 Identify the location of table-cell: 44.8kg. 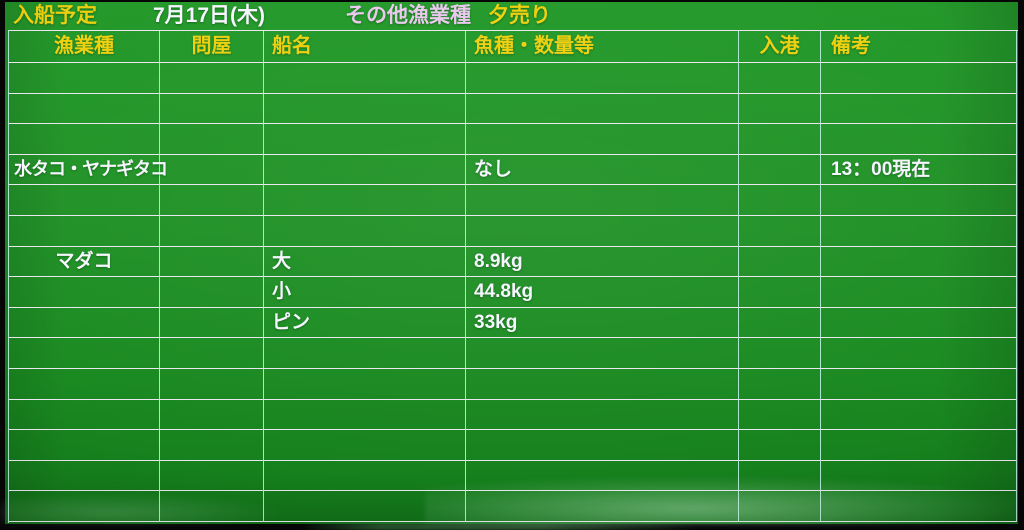
(602, 292).